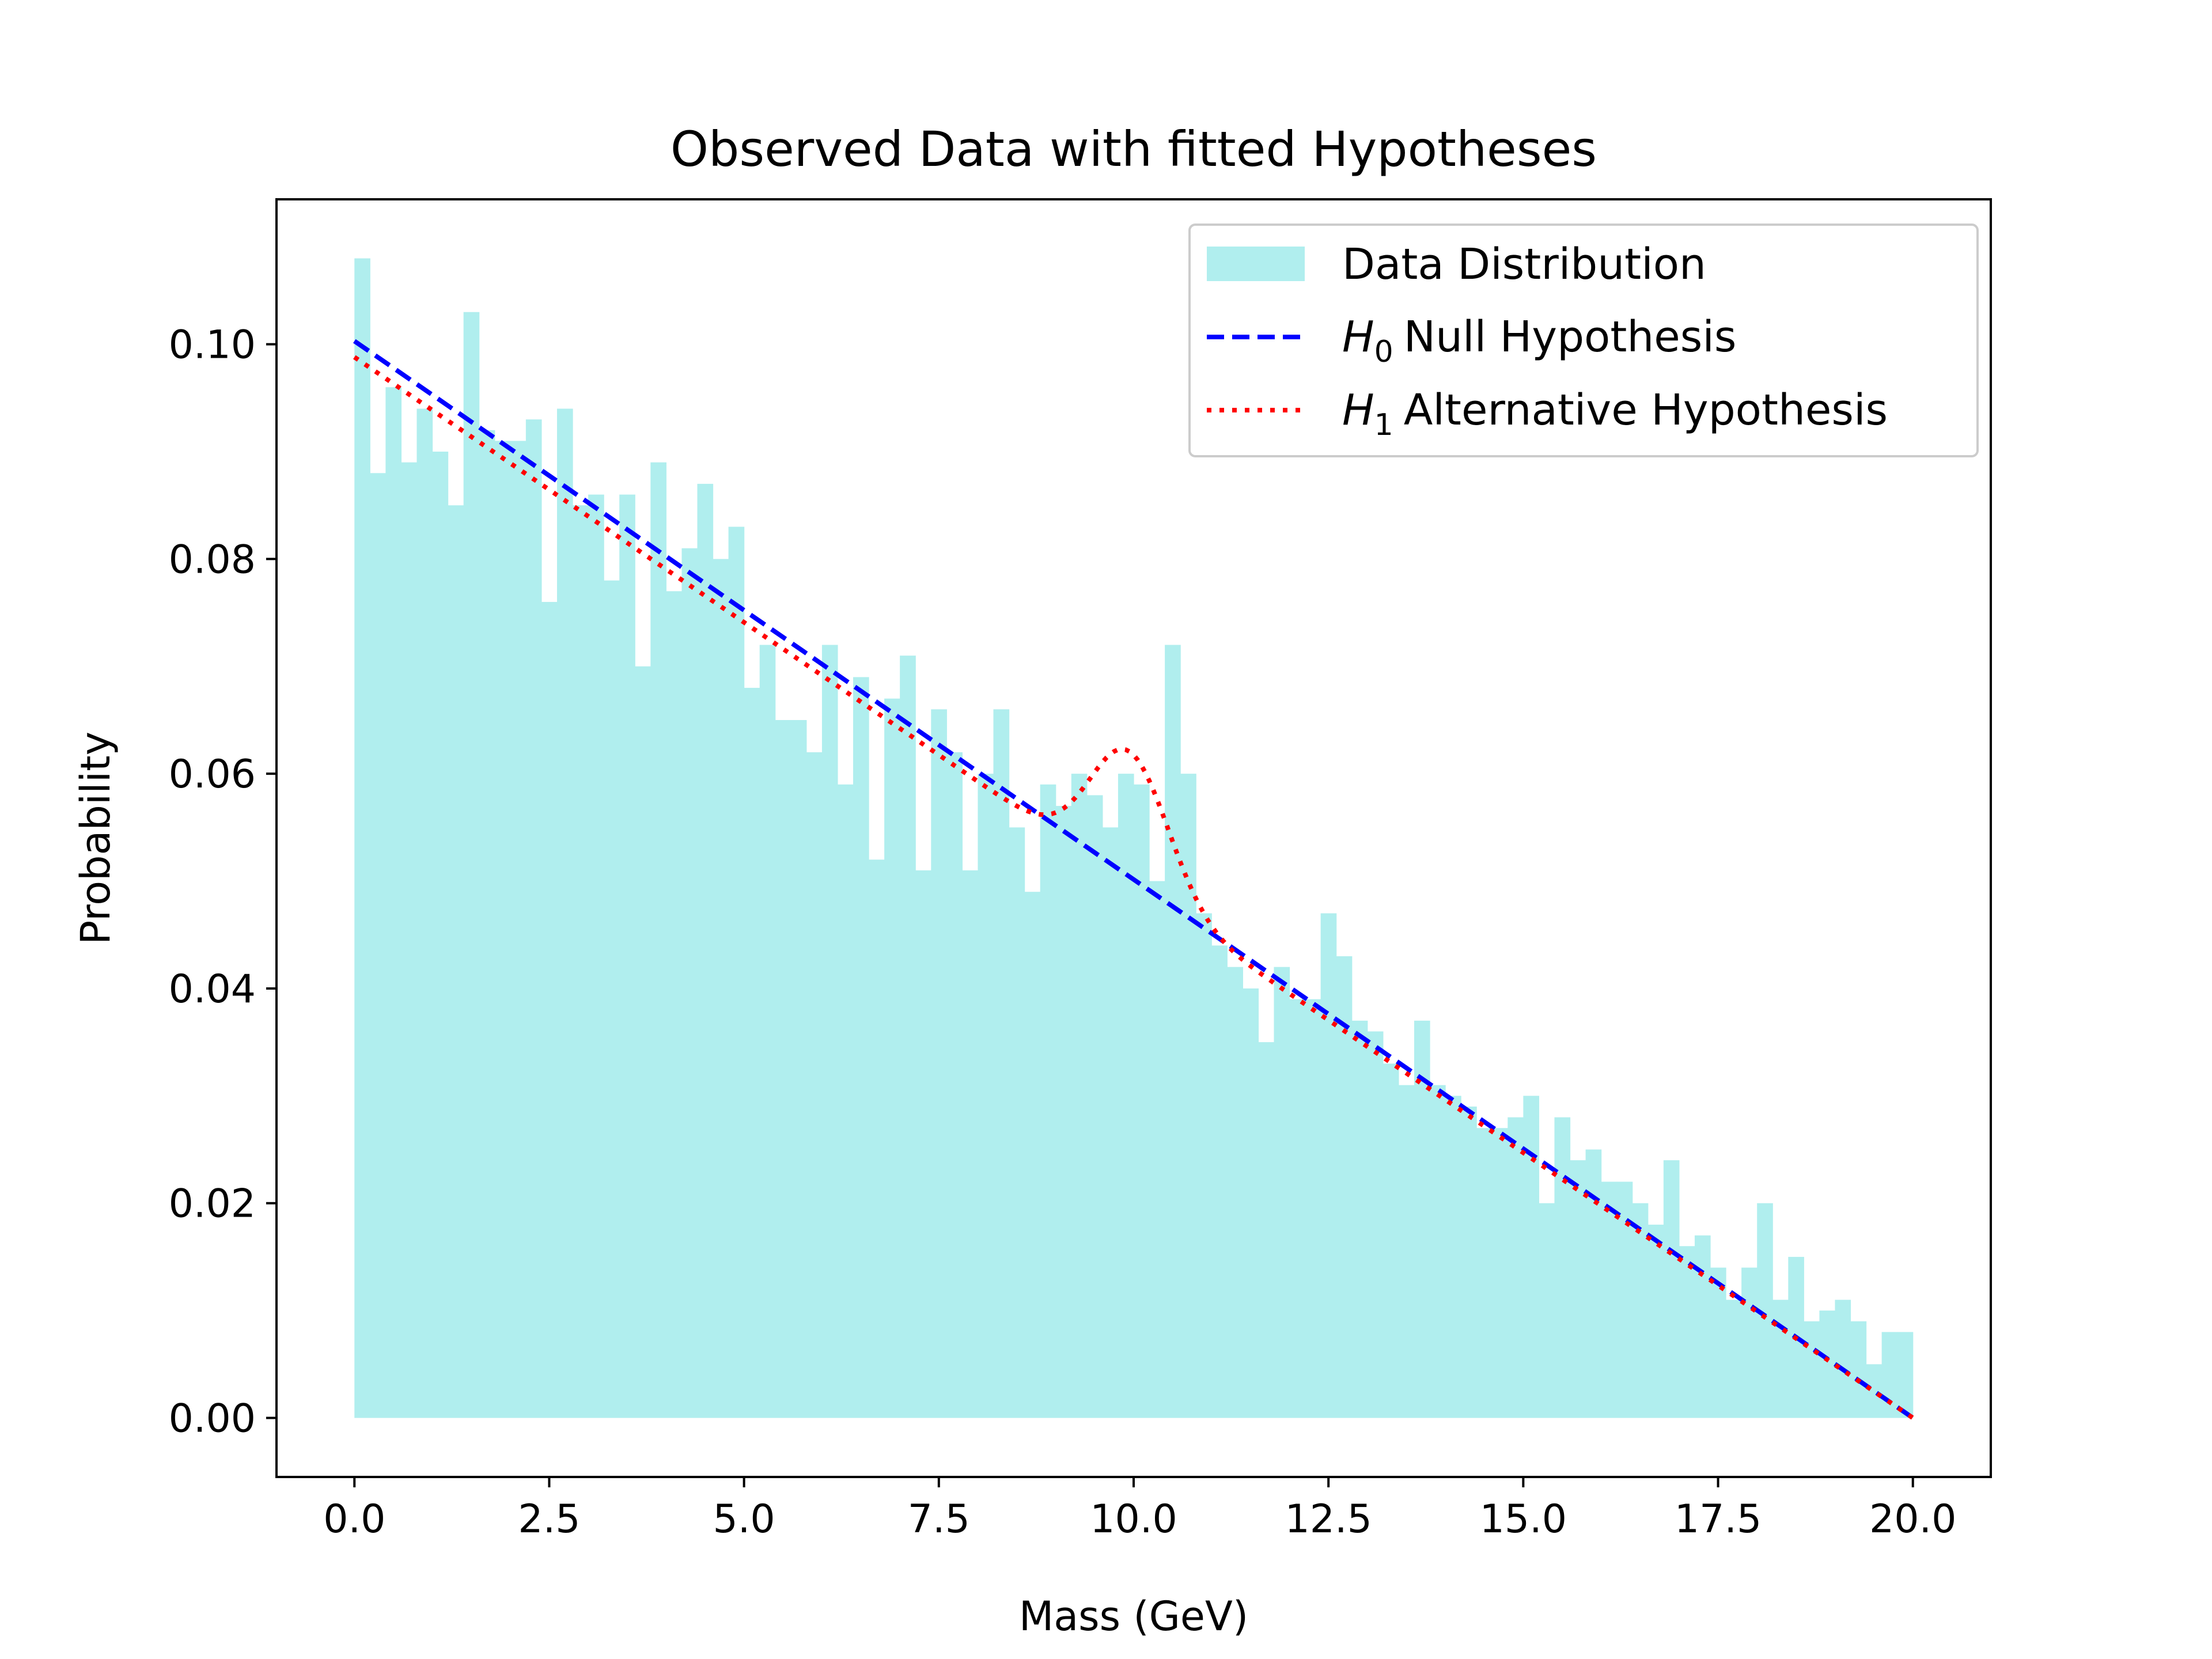 This screenshot has width=2212, height=1659. Describe the element at coordinates (212, 1204) in the screenshot. I see `y-tick-label: 0.02` at that location.